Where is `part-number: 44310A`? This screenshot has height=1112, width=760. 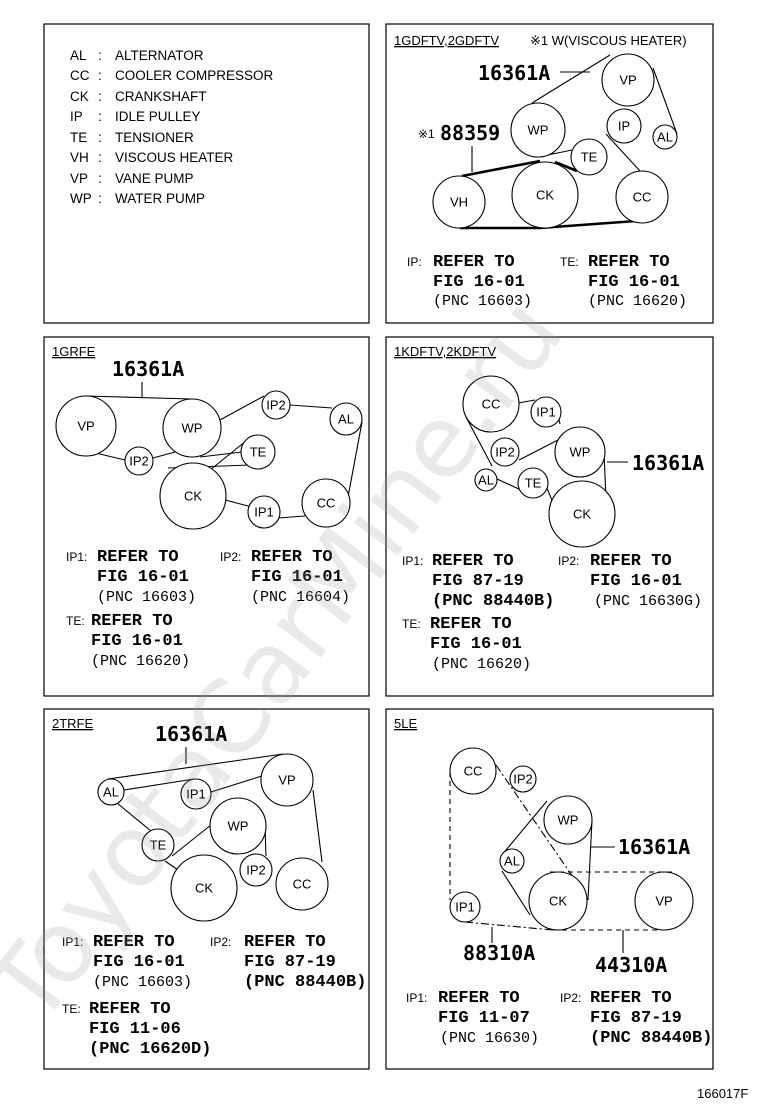 part-number: 44310A is located at coordinates (631, 965).